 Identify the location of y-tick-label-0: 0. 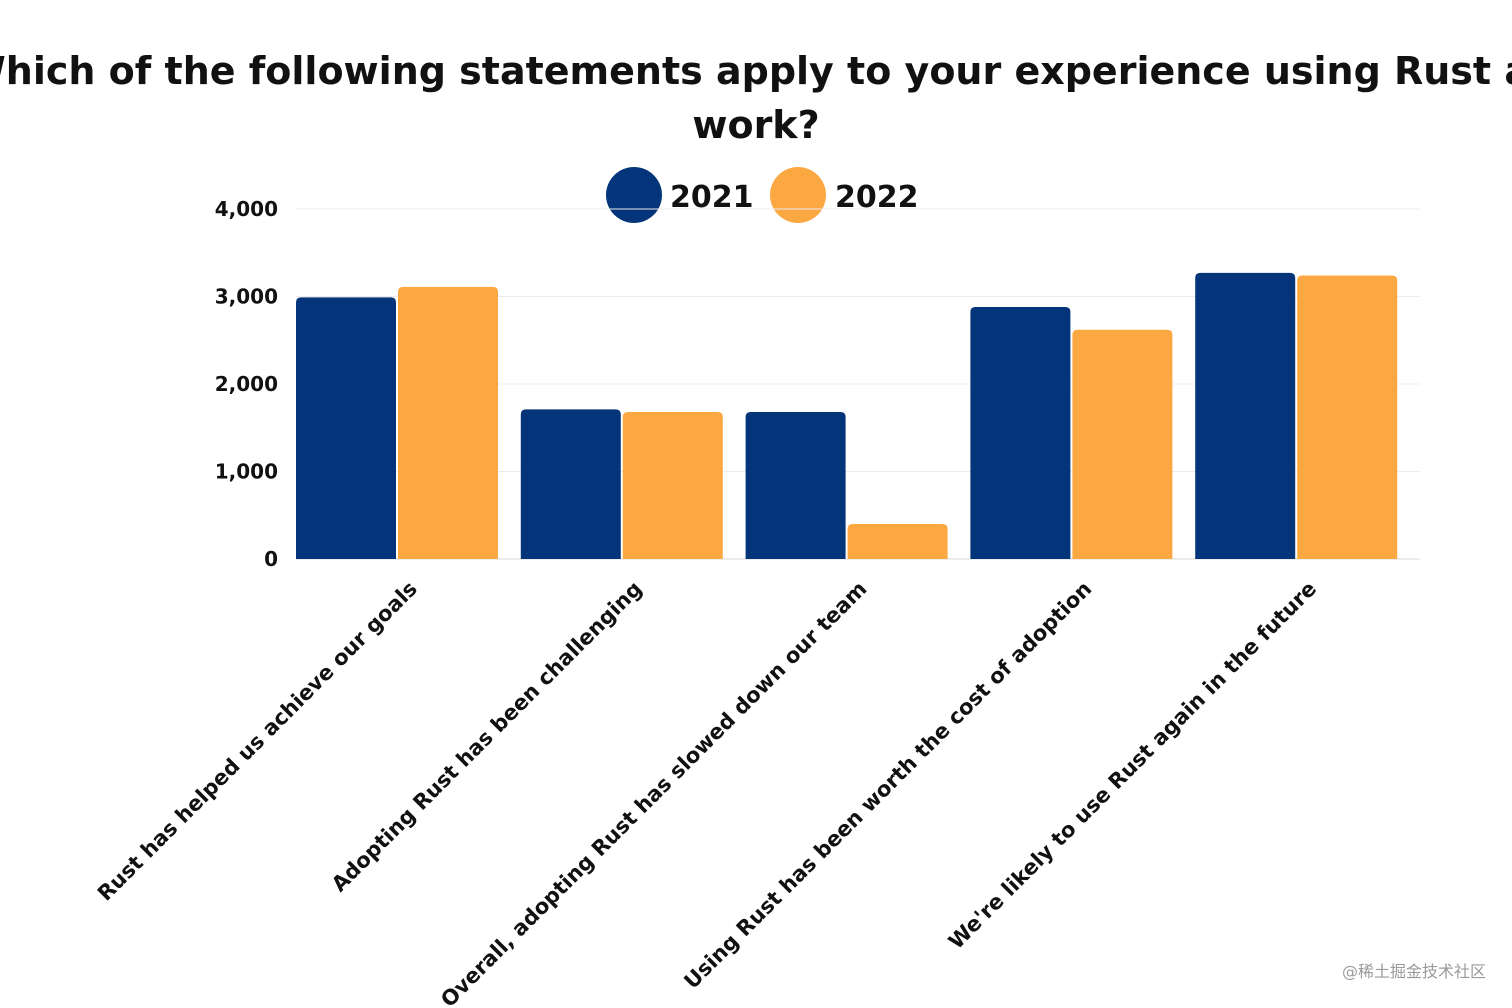
(271, 559).